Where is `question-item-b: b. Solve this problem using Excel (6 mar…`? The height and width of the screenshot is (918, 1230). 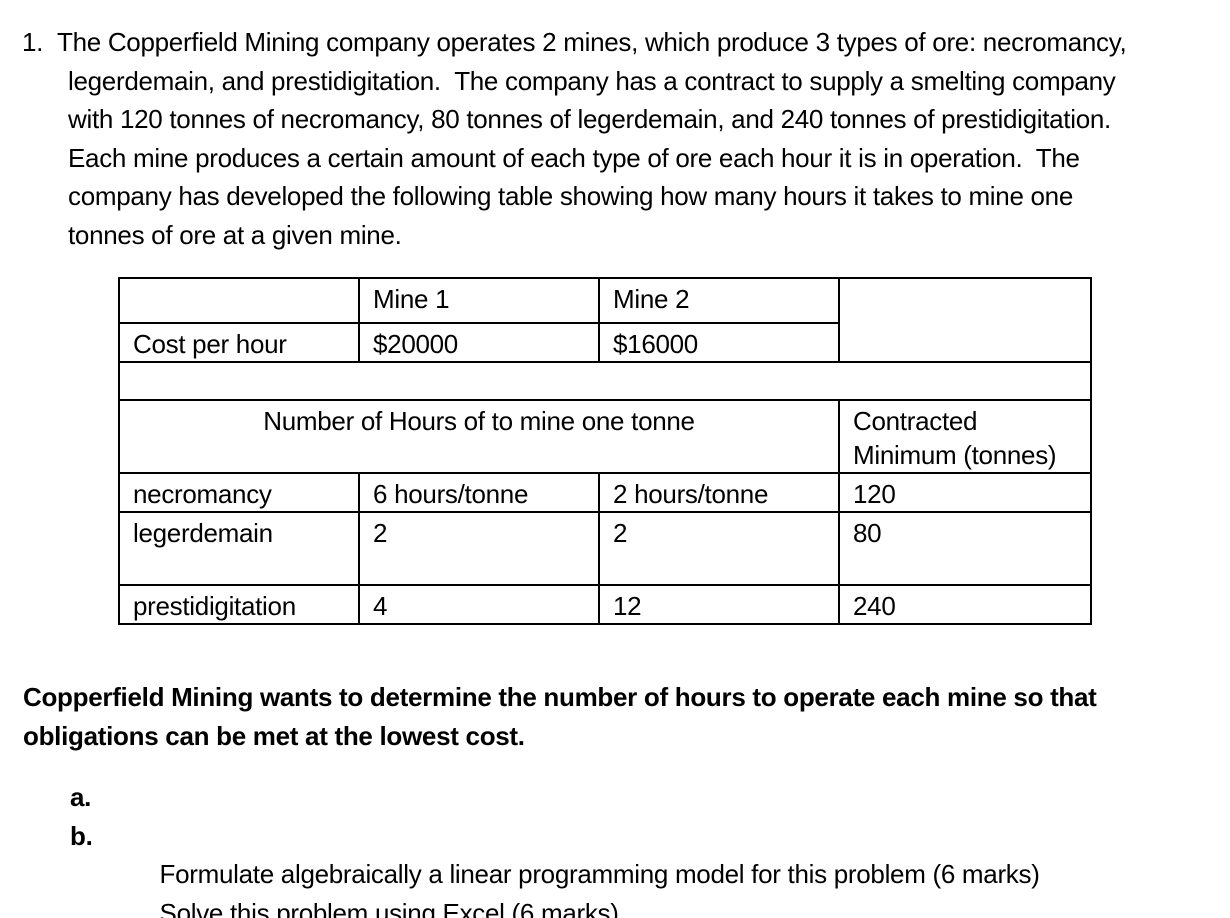 question-item-b: b. Solve this problem using Excel (6 mar… is located at coordinates (555, 867).